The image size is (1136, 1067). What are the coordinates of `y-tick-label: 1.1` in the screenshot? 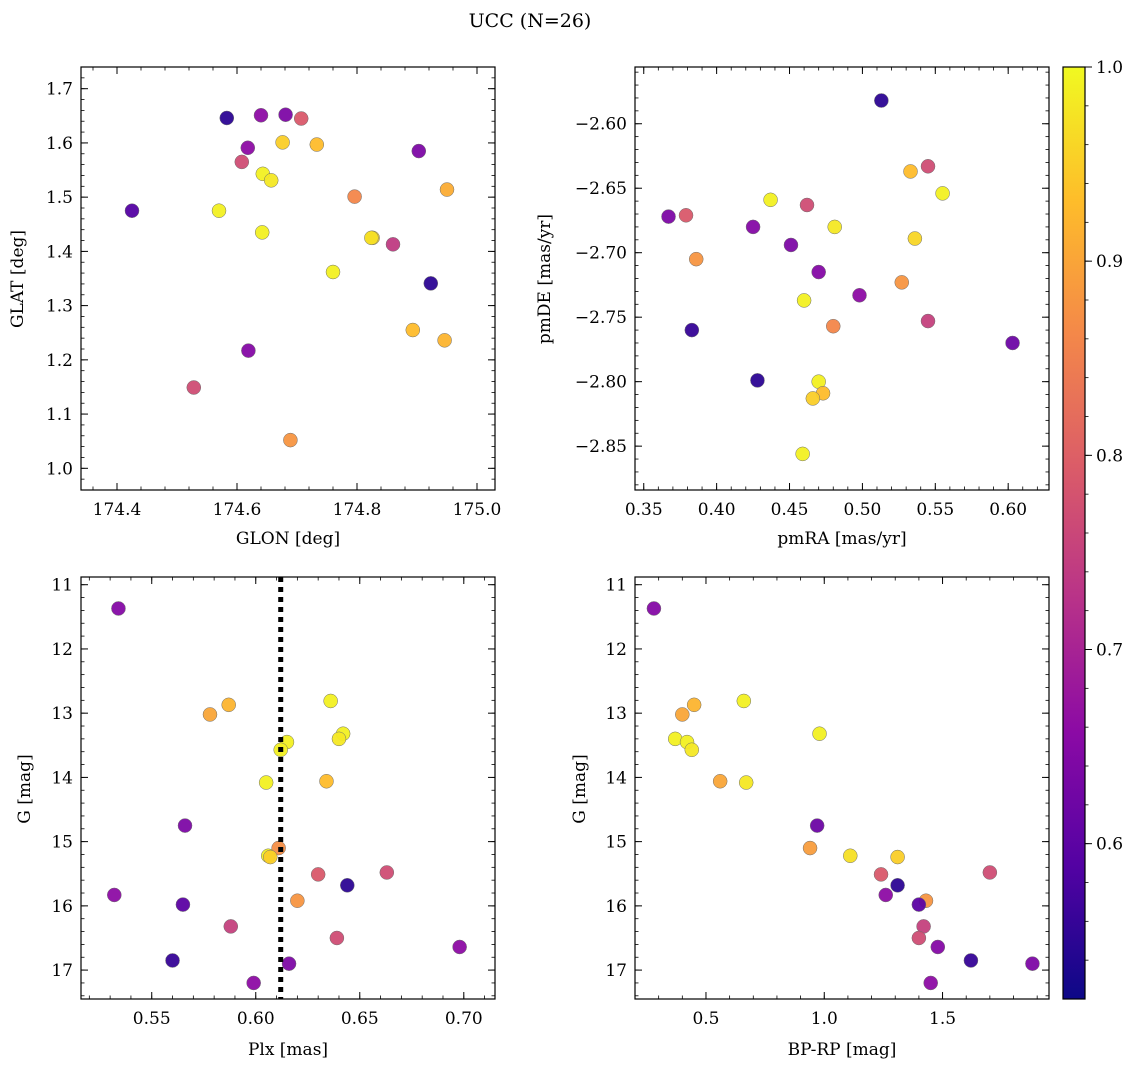 It's located at (59, 415).